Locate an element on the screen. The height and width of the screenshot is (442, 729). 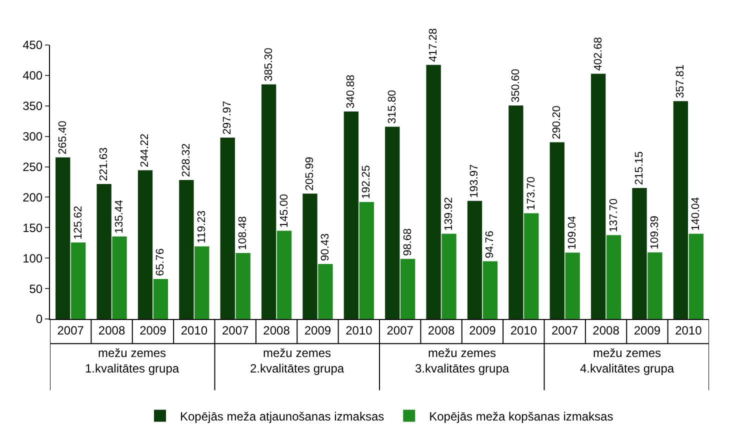
y-tick-label: 200 is located at coordinates (32, 197).